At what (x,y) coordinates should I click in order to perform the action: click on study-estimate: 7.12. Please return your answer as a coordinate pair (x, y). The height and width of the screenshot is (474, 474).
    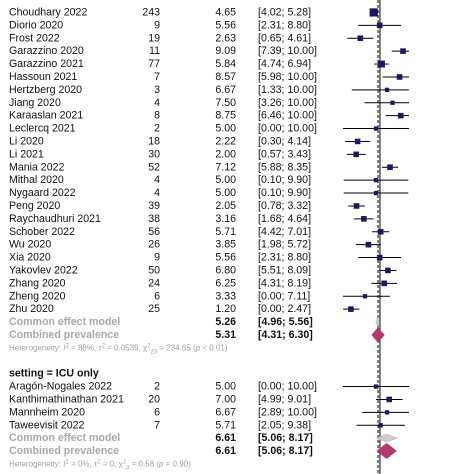
    Looking at the image, I should click on (225, 167).